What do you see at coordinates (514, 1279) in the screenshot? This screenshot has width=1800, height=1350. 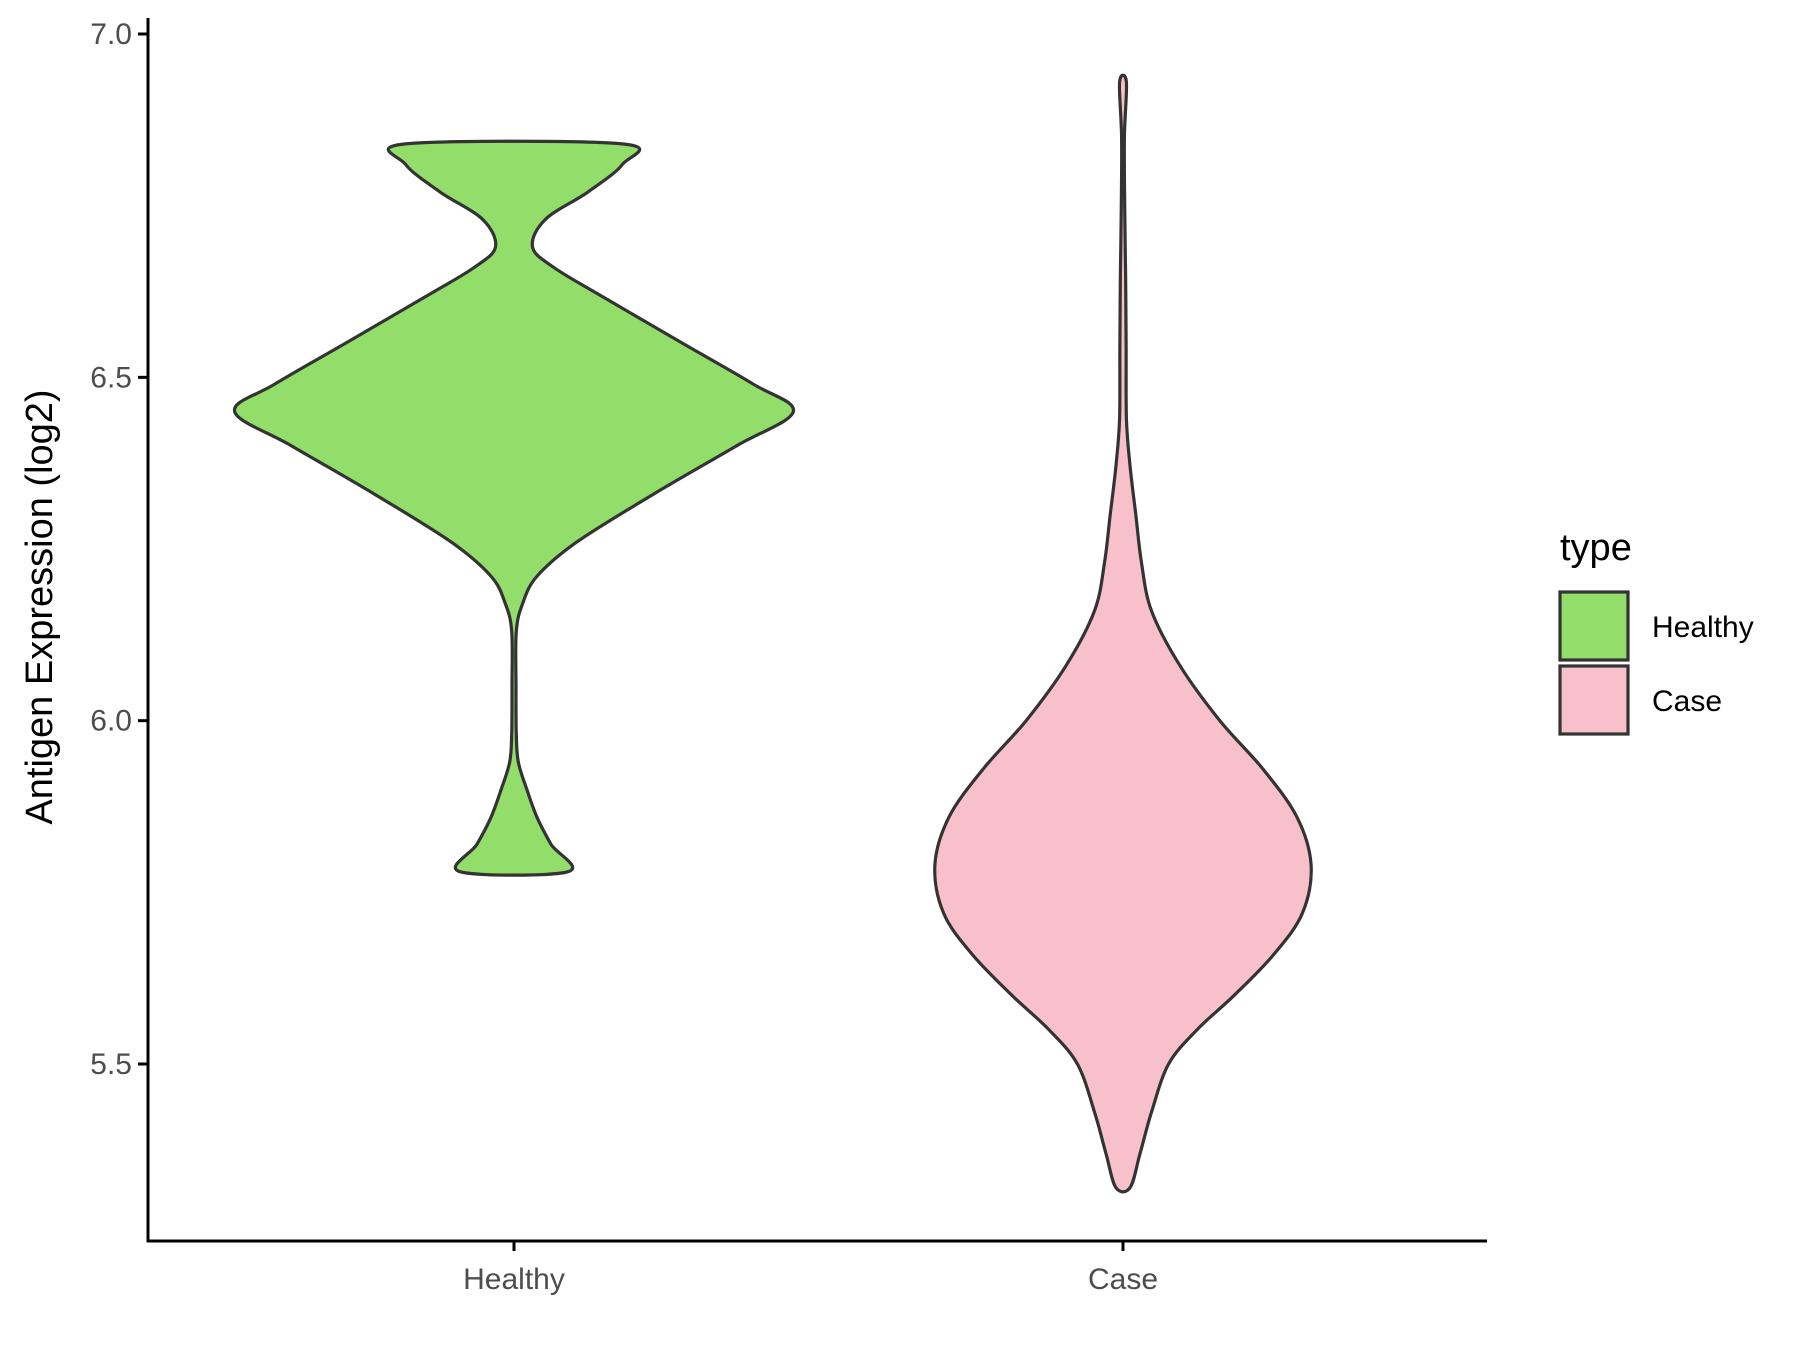 I see `x-tick-label-healthy: Healthy` at bounding box center [514, 1279].